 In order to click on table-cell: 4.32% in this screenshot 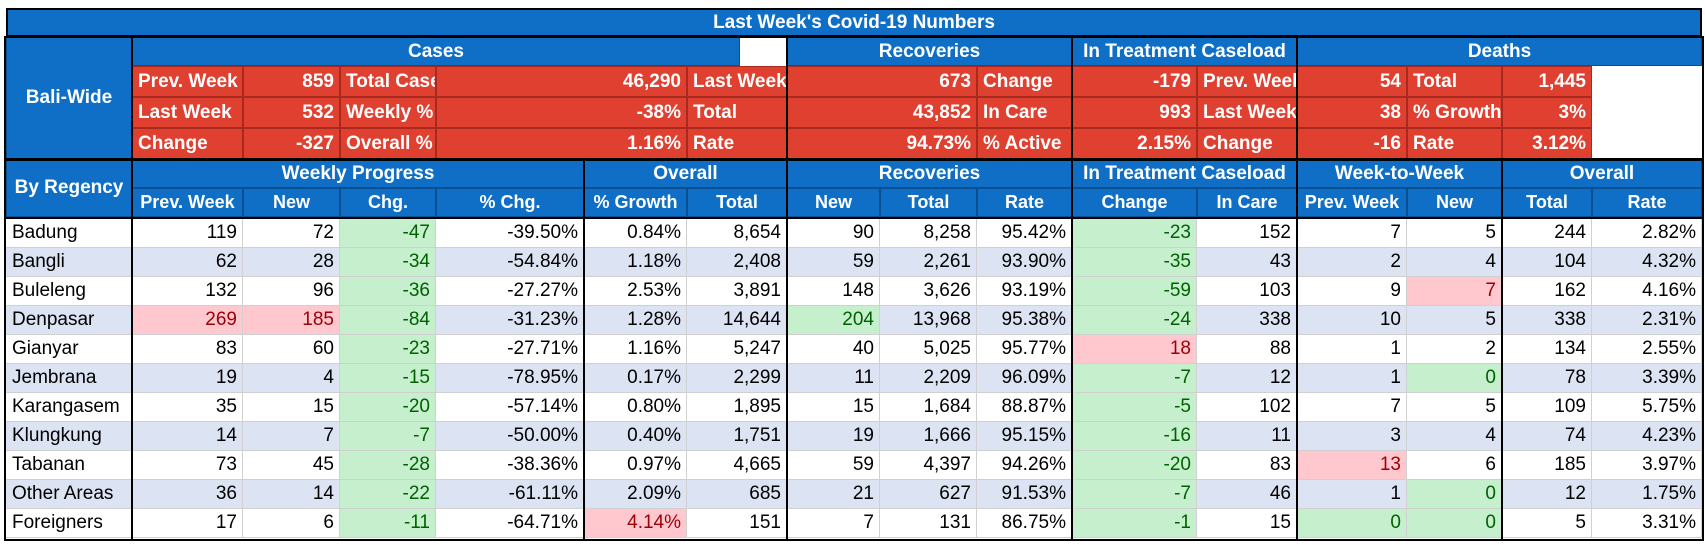, I will do `click(1647, 262)`.